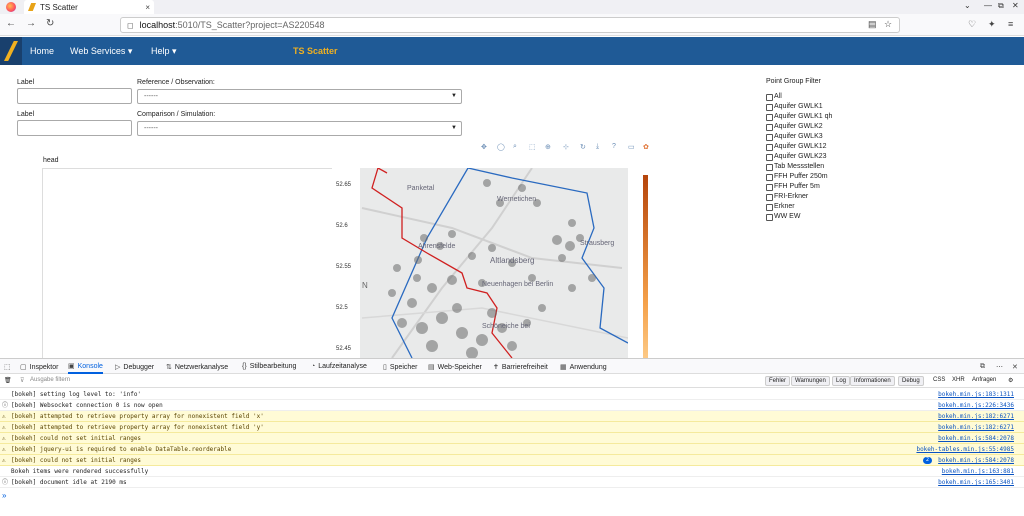  I want to click on dock-icon: ⧉, so click(982, 366).